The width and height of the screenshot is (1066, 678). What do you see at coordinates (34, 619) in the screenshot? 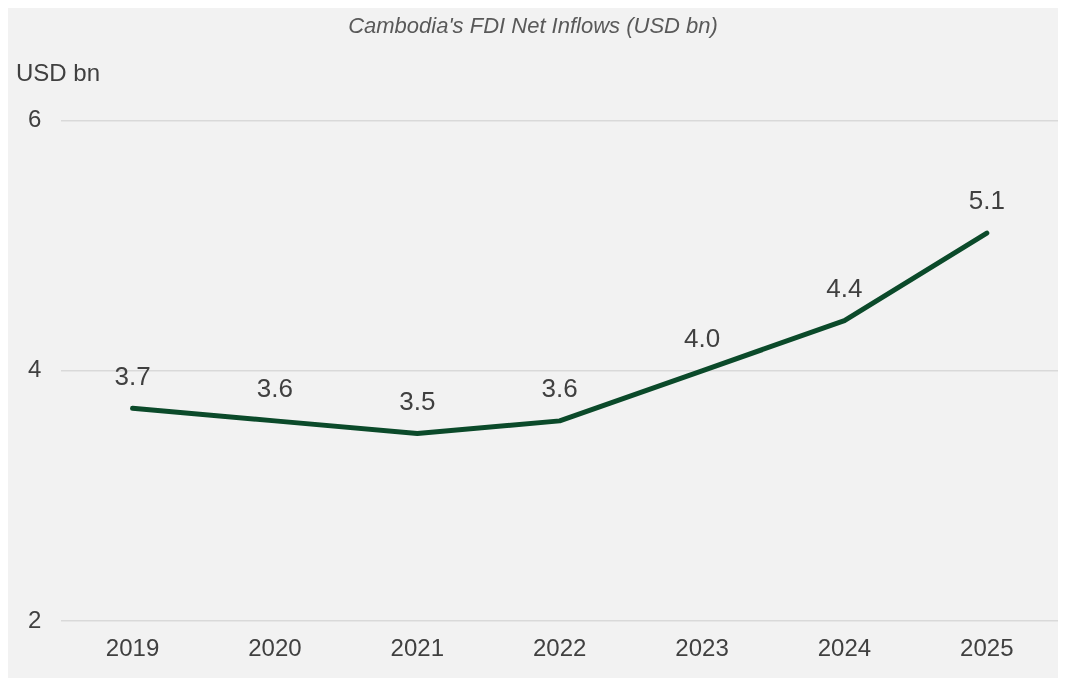
I see `y-tick-label: 2` at bounding box center [34, 619].